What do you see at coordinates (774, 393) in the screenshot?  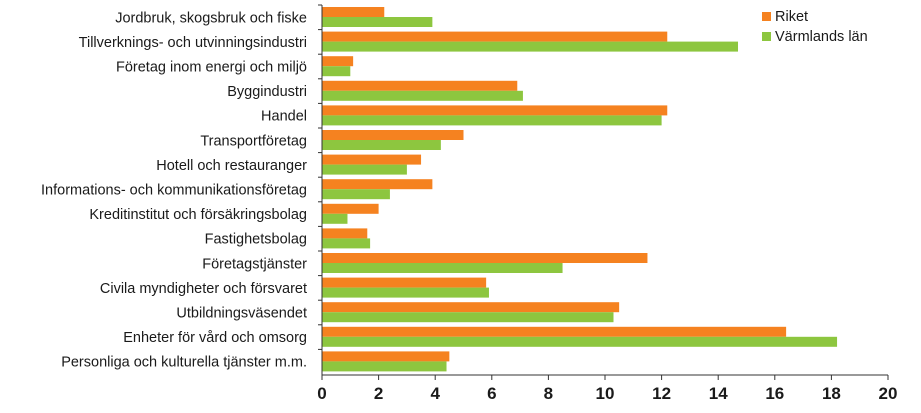 I see `x-tick-label: 16` at bounding box center [774, 393].